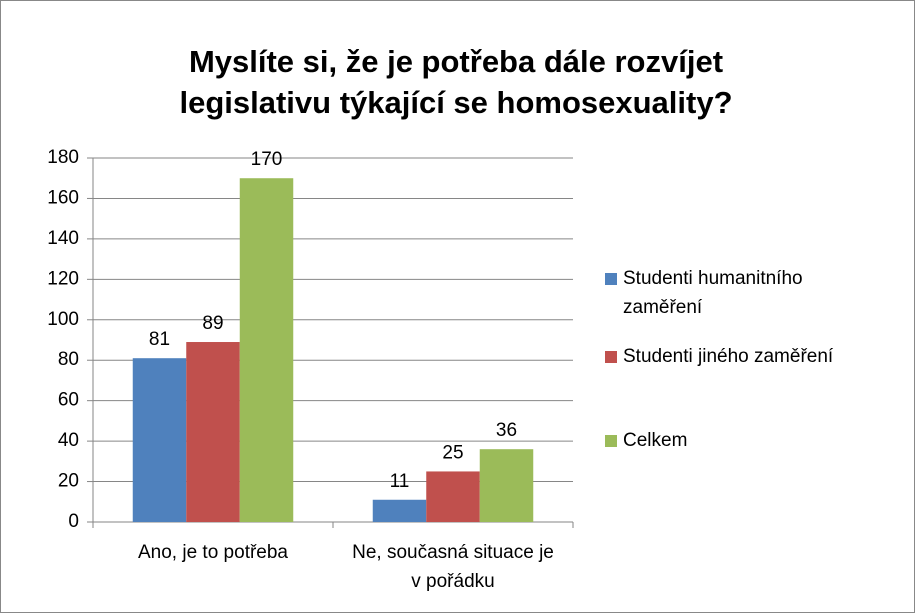  Describe the element at coordinates (68, 359) in the screenshot. I see `y-tick-label: 80` at that location.